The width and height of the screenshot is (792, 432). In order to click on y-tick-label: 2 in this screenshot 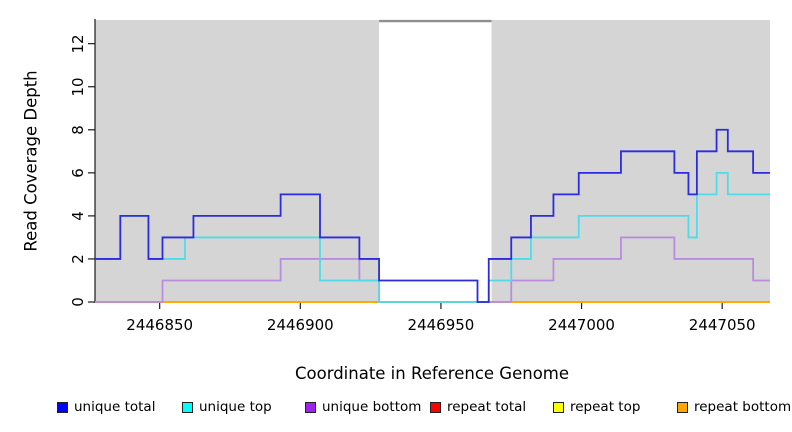, I will do `click(78, 259)`.